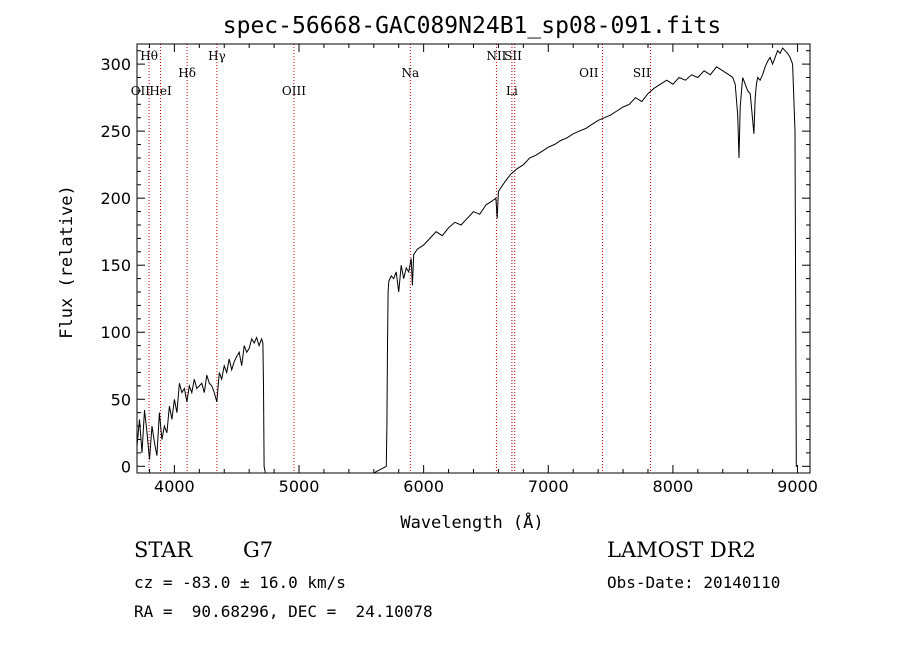 This screenshot has width=900, height=649. I want to click on chart-title: spec-56668-GAC089N24B1_sp08-091.fits, so click(472, 26).